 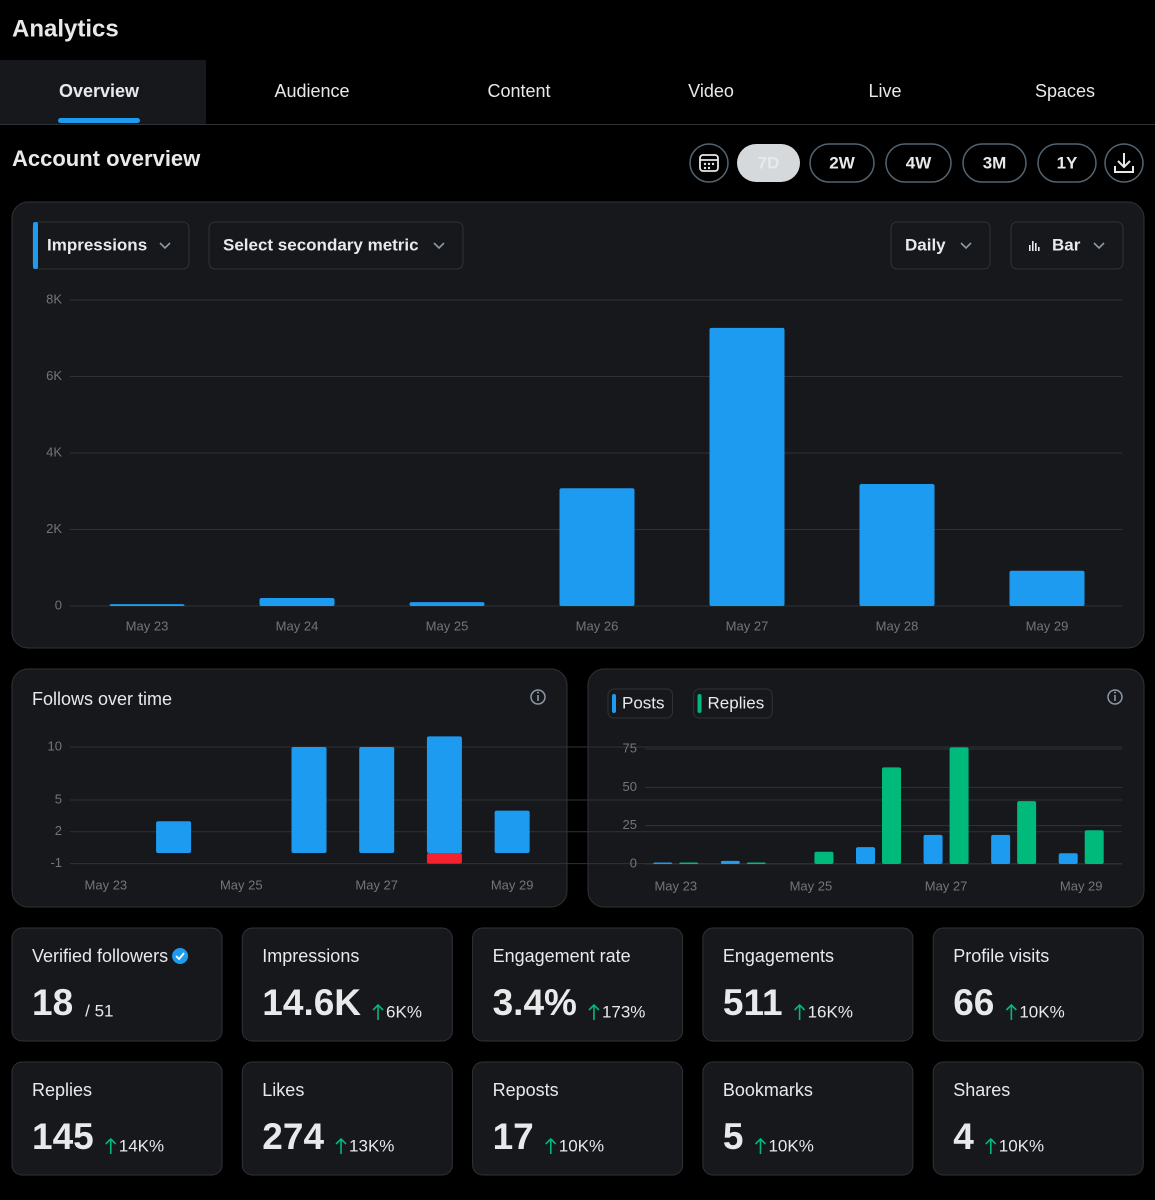 I want to click on y-tick-label: 2K, so click(x=54, y=528).